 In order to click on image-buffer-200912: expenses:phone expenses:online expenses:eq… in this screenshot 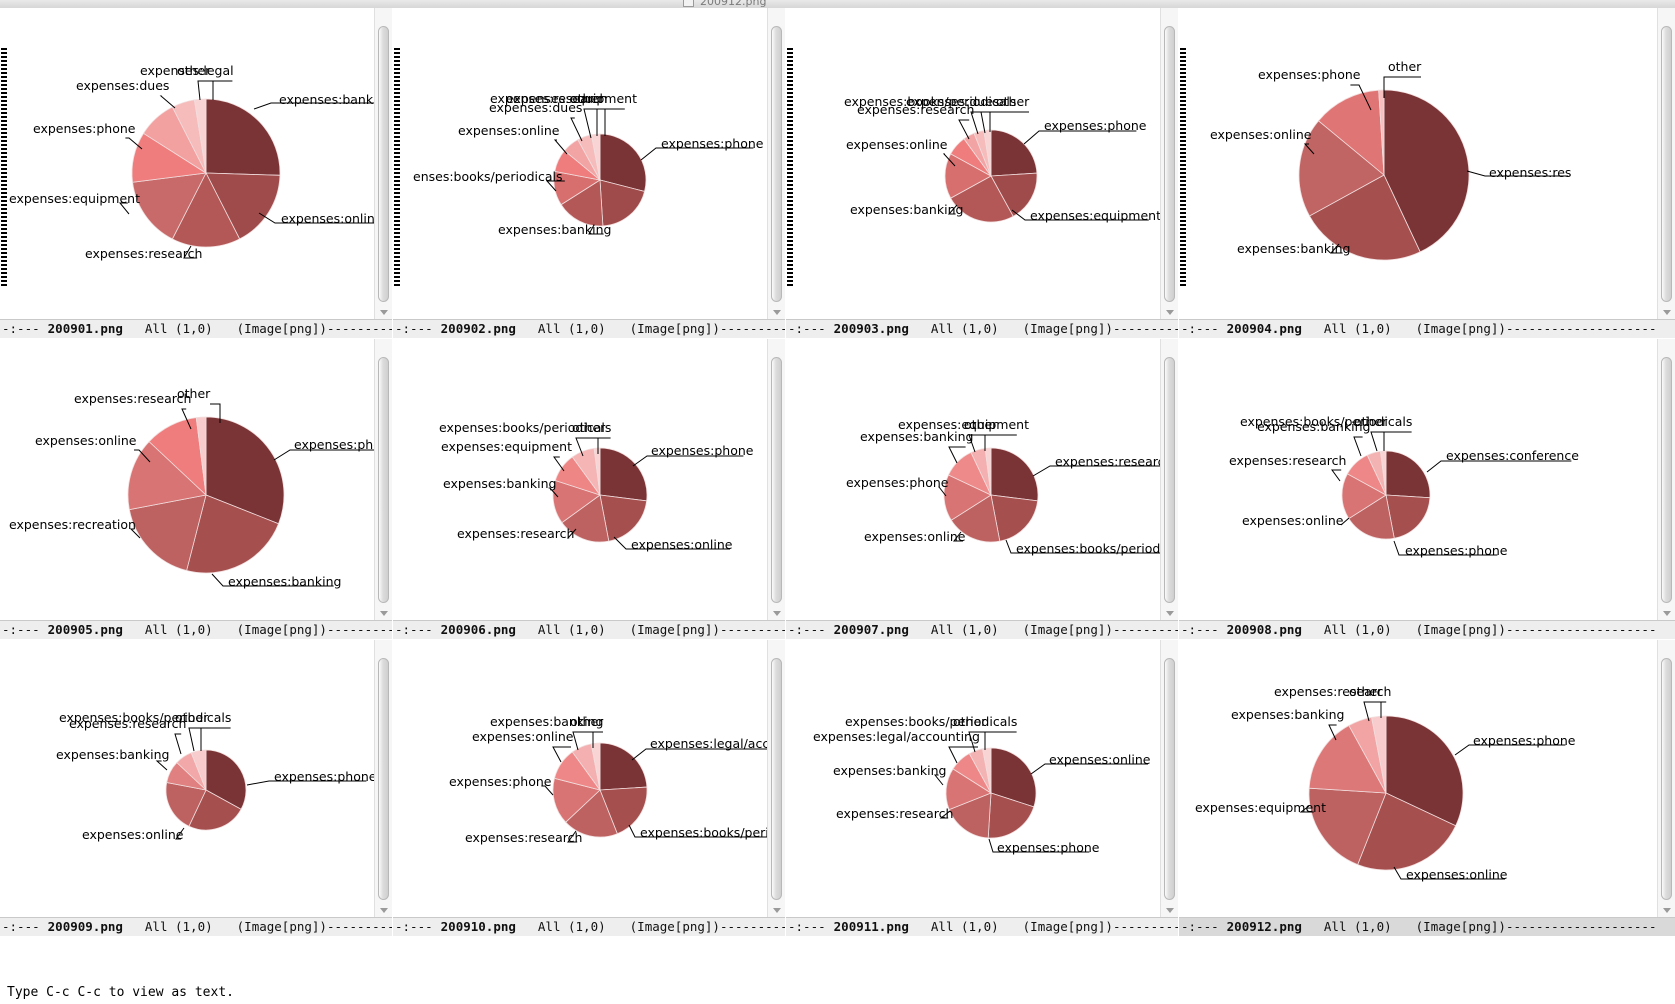, I will do `click(1427, 779)`.